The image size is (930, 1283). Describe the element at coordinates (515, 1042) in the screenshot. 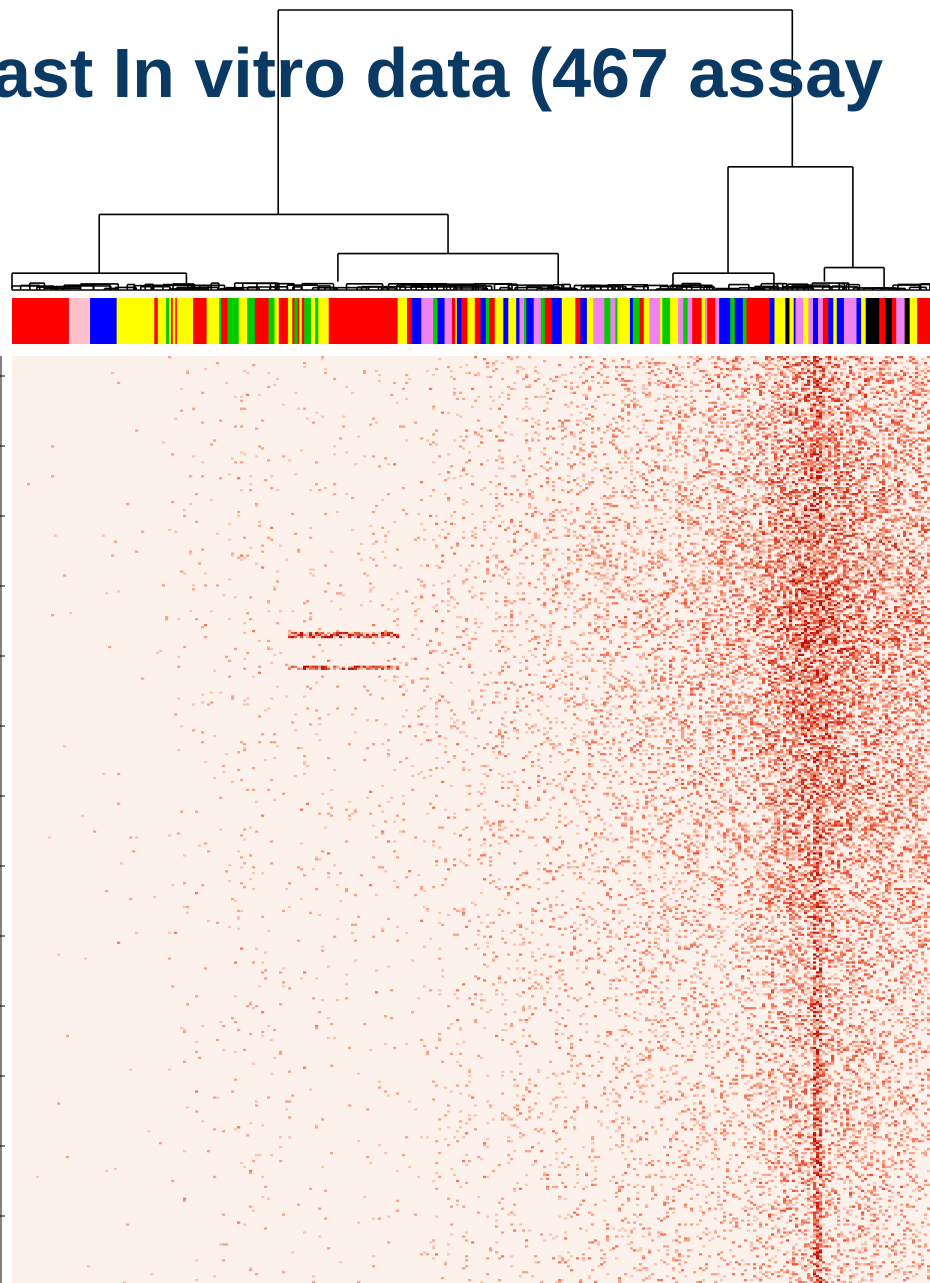

I see `heatmap-cell-1921` at that location.